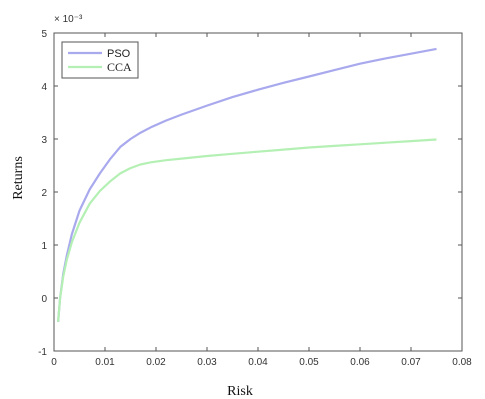  I want to click on x-tick-label: 0, so click(54, 362).